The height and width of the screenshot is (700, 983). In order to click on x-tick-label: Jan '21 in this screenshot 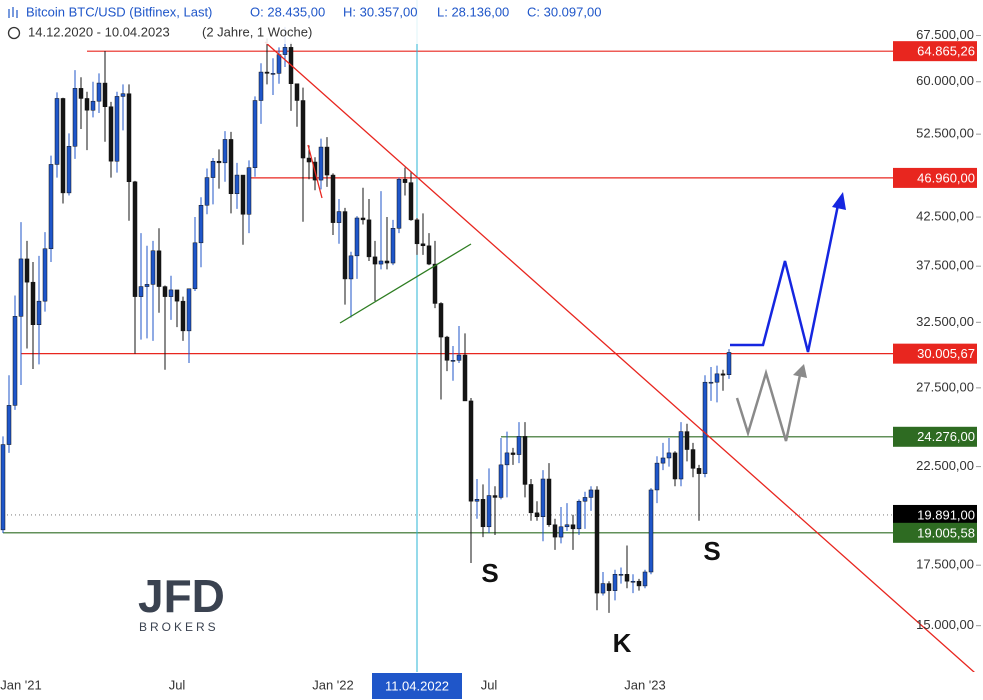, I will do `click(21, 684)`.